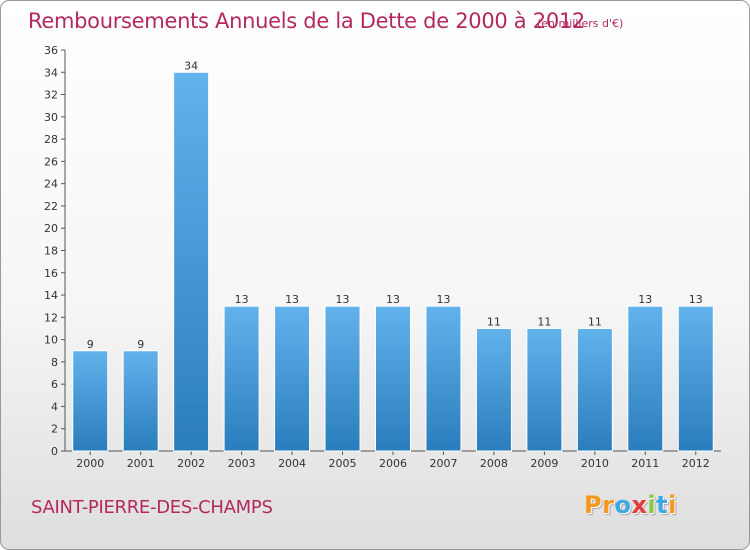 This screenshot has width=750, height=550. What do you see at coordinates (639, 505) in the screenshot?
I see `logo-letter: x` at bounding box center [639, 505].